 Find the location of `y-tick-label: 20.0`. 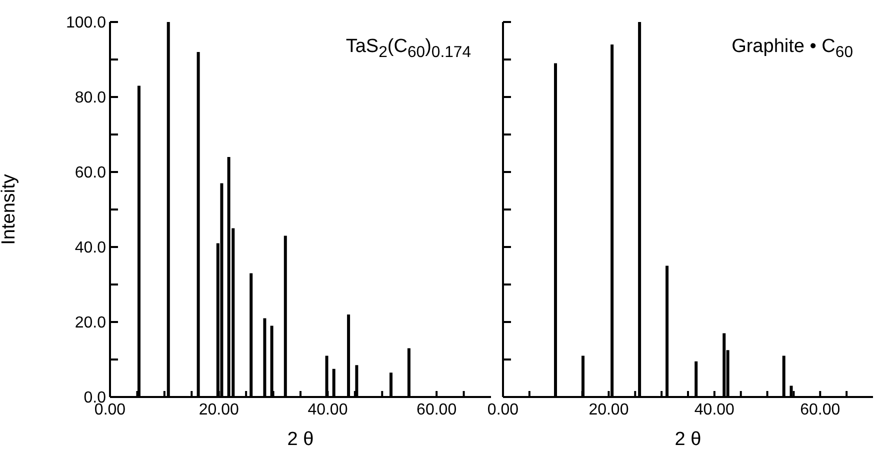

y-tick-label: 20.0 is located at coordinates (90, 323).